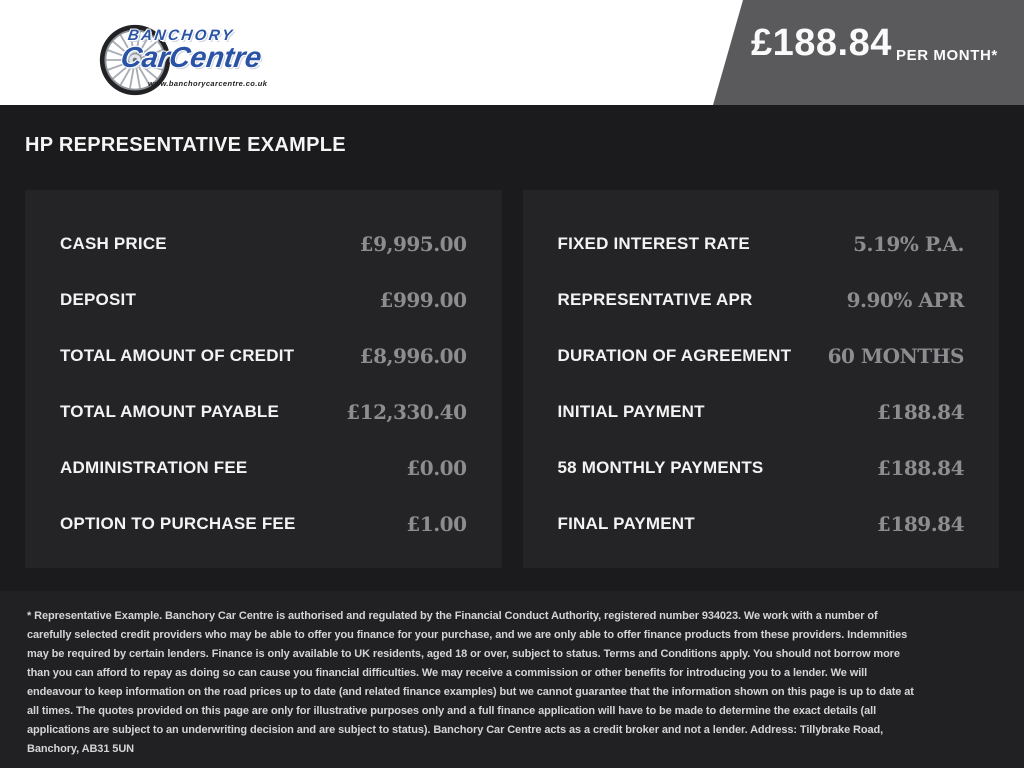  Describe the element at coordinates (436, 524) in the screenshot. I see `finance-value: £1.00` at that location.